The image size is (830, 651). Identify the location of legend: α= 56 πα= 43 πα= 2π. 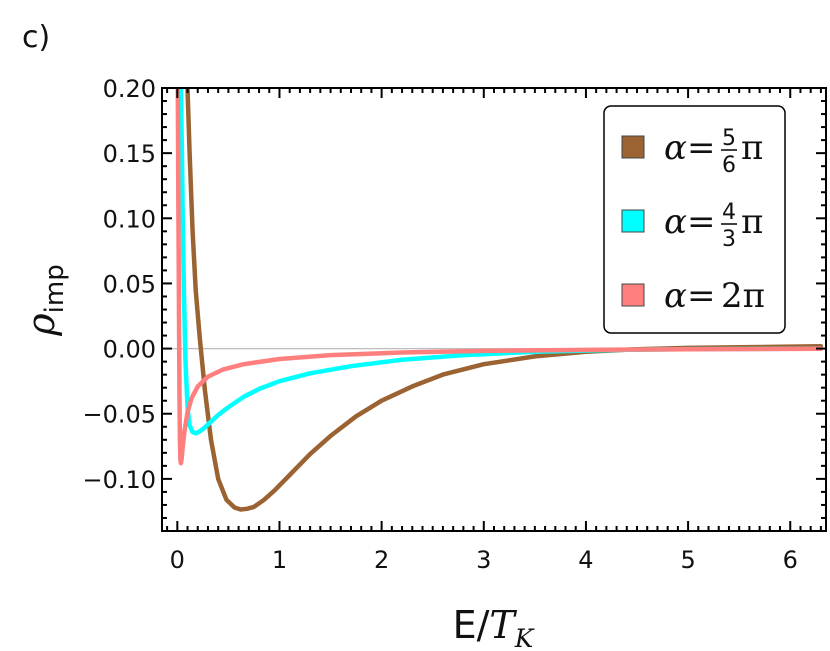
(694, 219).